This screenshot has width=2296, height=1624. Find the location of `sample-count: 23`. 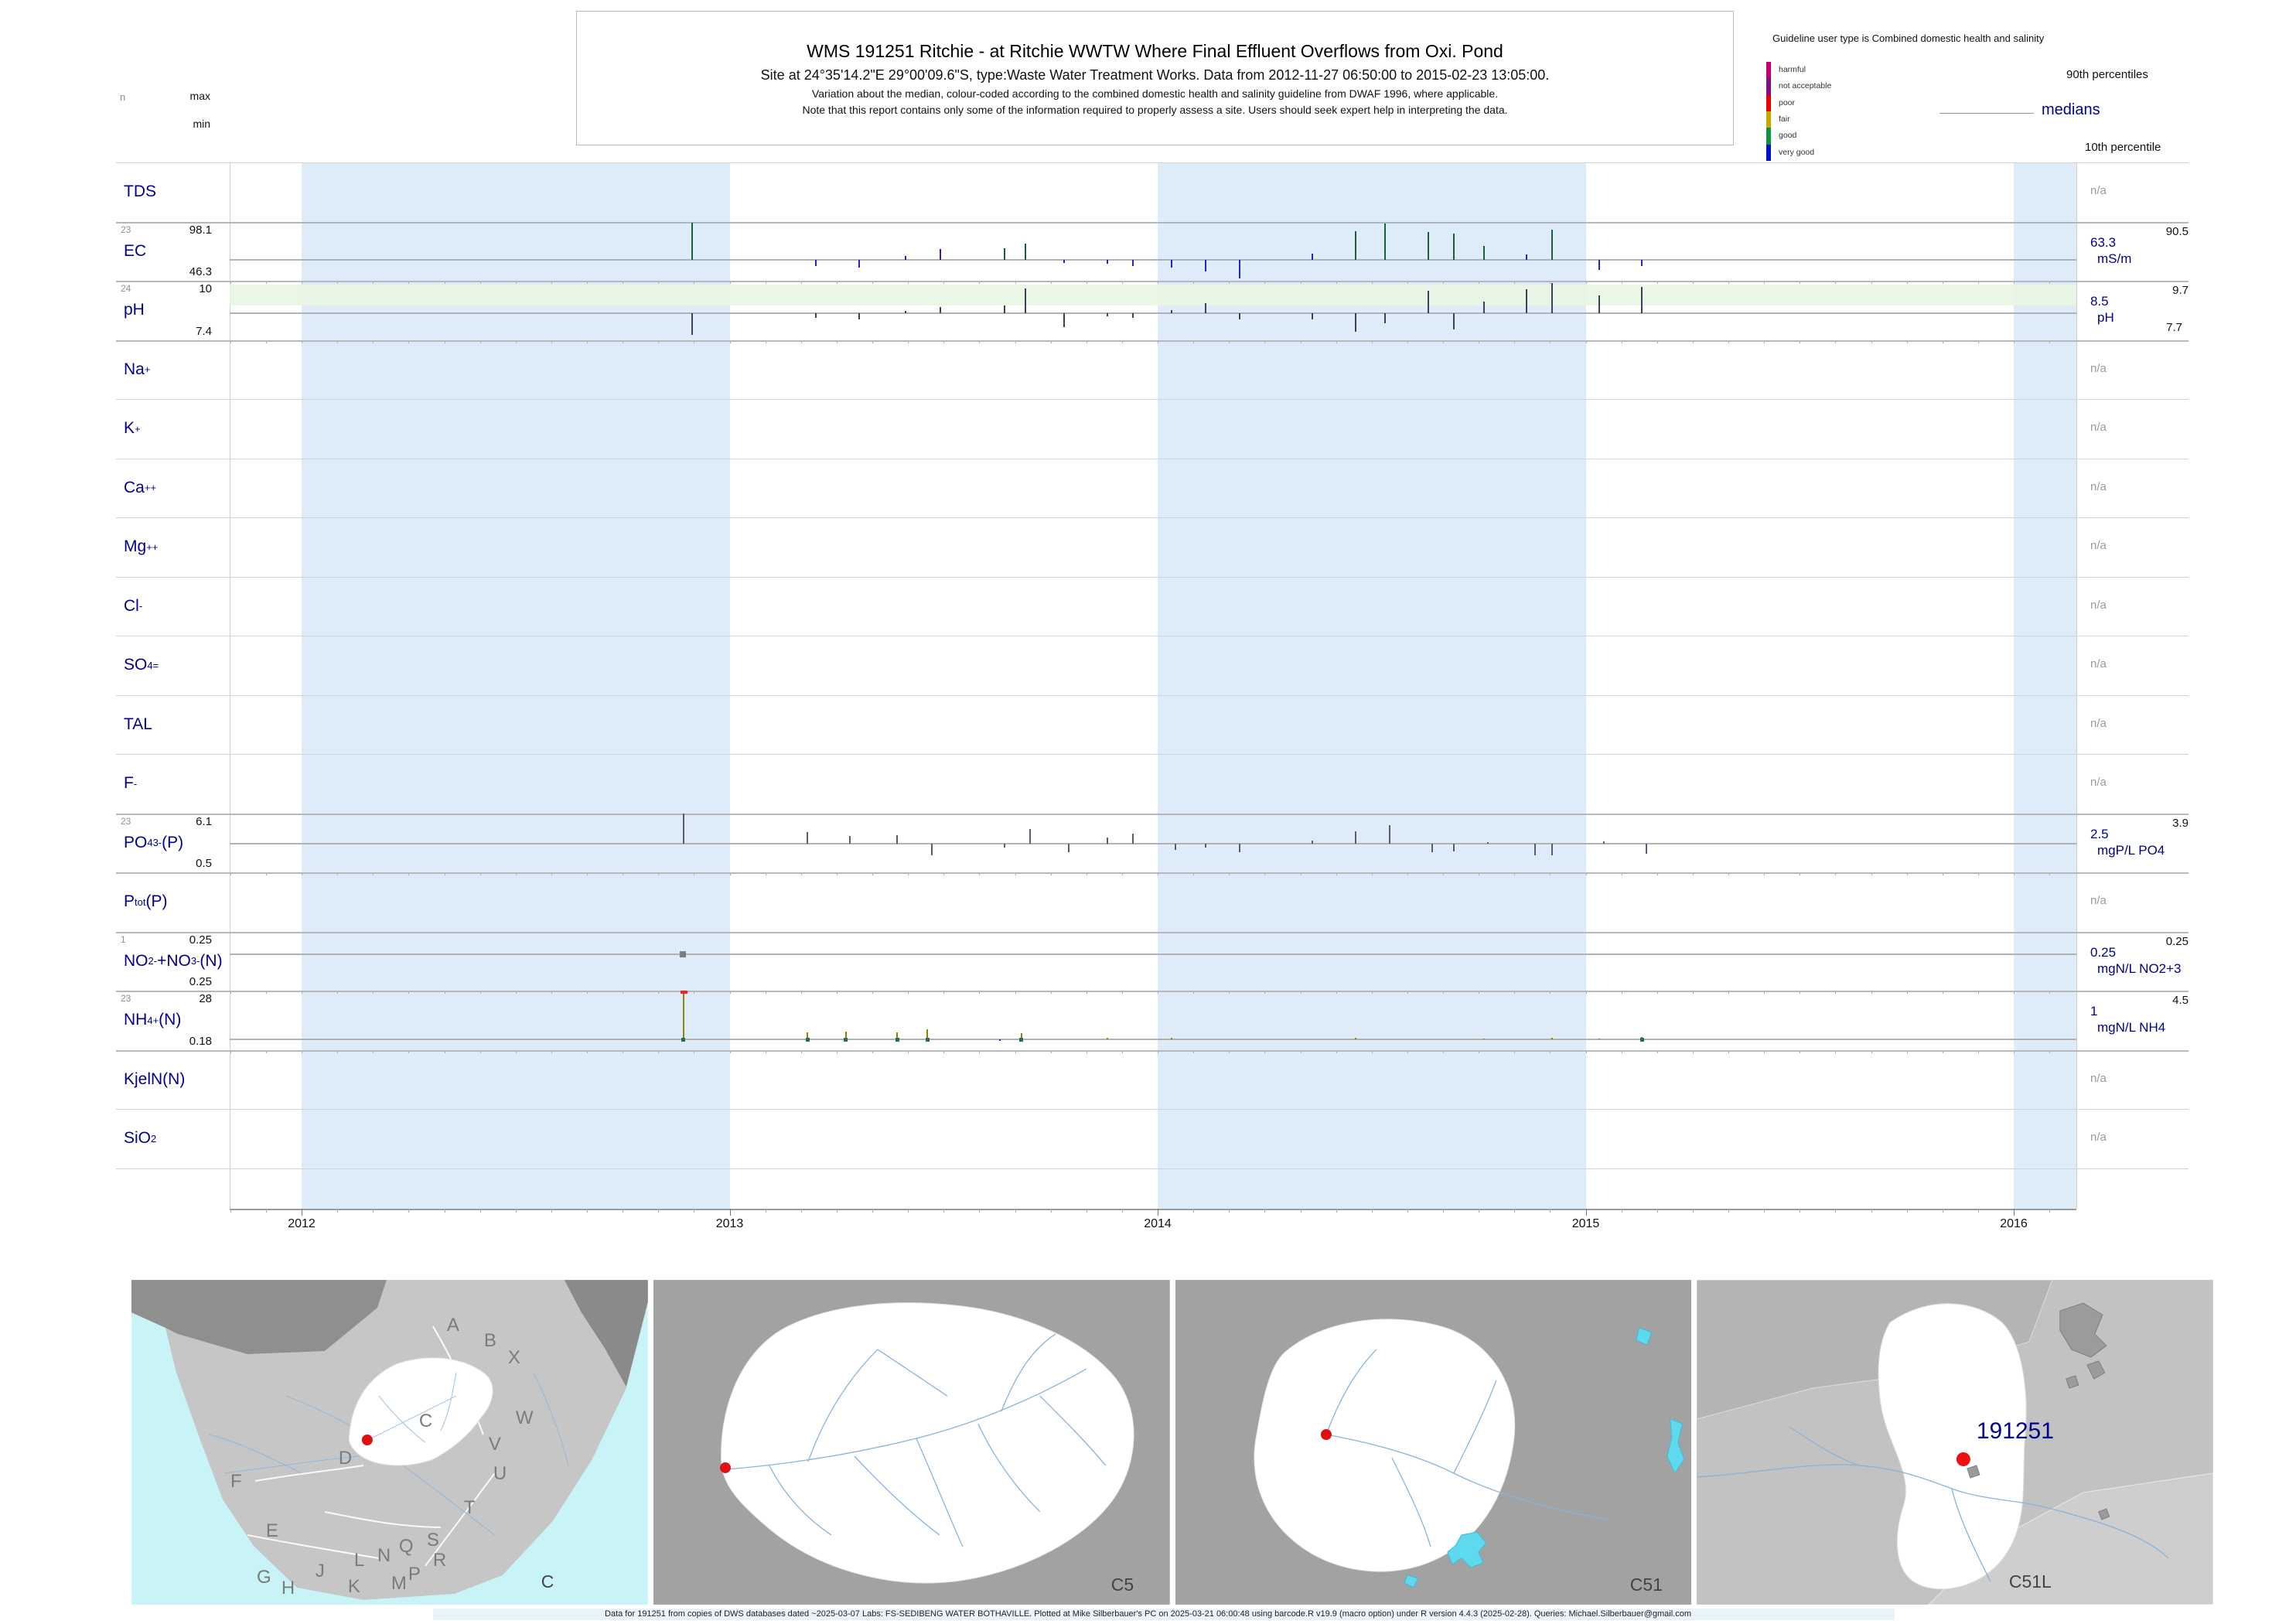

sample-count: 23 is located at coordinates (126, 998).